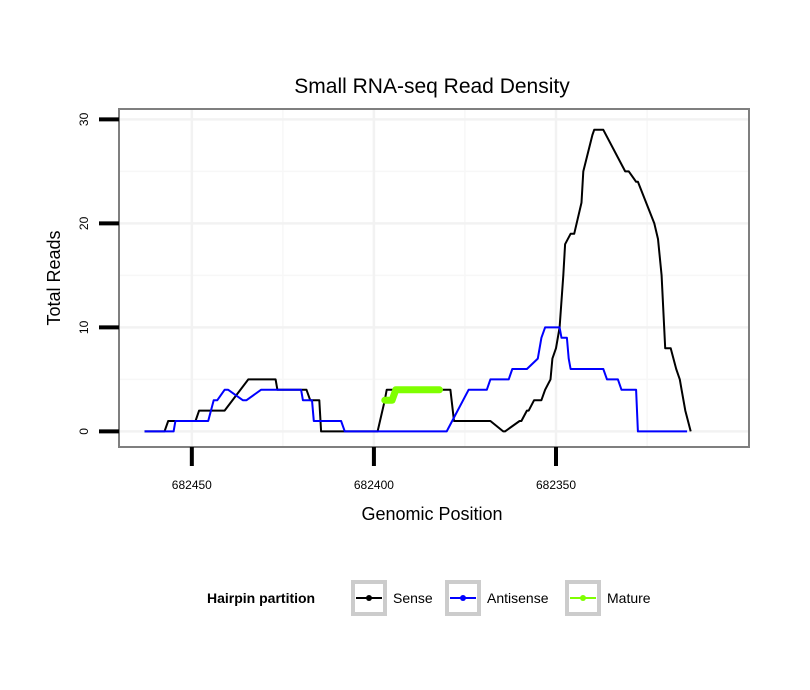 This screenshot has height=690, width=810. What do you see at coordinates (392, 598) in the screenshot?
I see `legend-item-sense: Sense` at bounding box center [392, 598].